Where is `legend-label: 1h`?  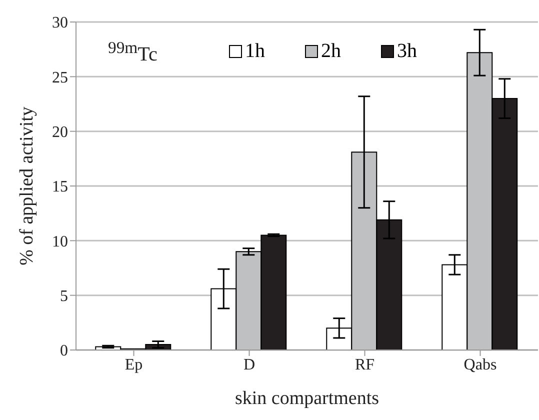 legend-label: 1h is located at coordinates (254, 51).